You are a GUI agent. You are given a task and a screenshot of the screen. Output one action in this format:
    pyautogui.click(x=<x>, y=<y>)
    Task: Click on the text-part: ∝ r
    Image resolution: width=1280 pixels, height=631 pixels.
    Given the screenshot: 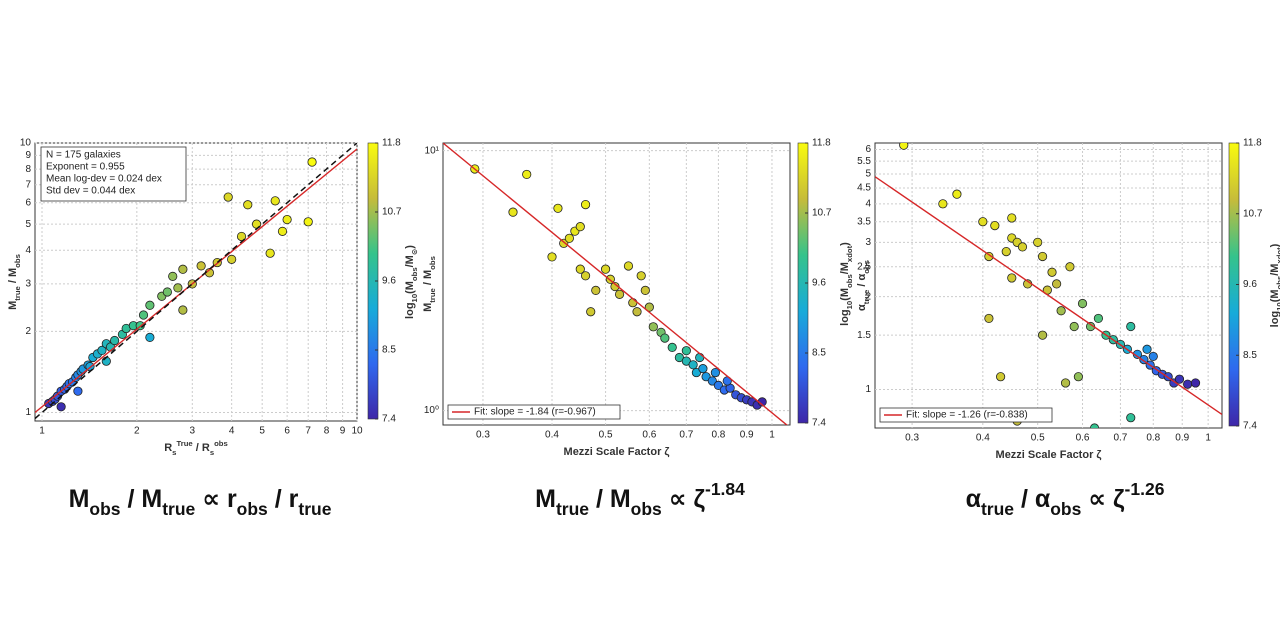 What is the action you would take?
    pyautogui.click(x=216, y=499)
    